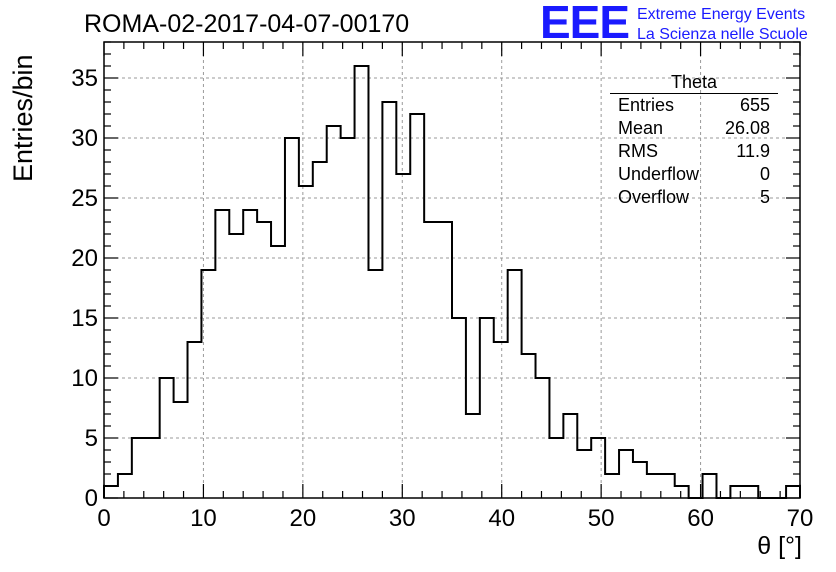  Describe the element at coordinates (585, 24) in the screenshot. I see `logo-mark: EEE` at that location.